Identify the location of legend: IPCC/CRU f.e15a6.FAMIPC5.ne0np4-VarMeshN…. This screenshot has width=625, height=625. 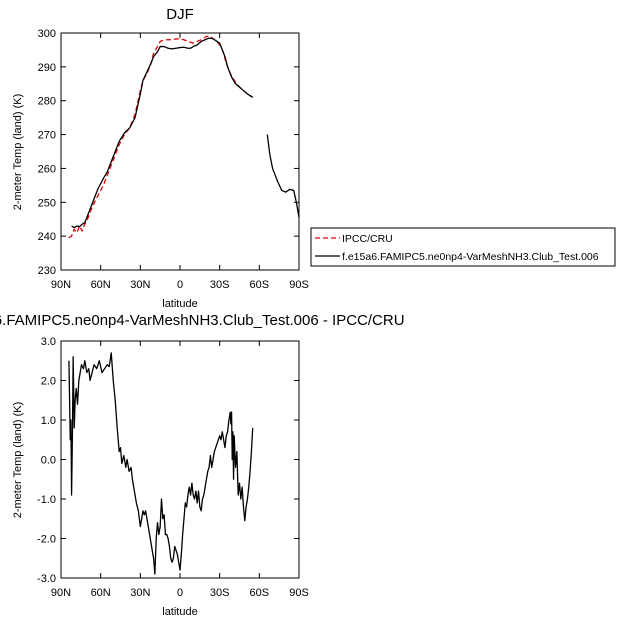
(463, 247).